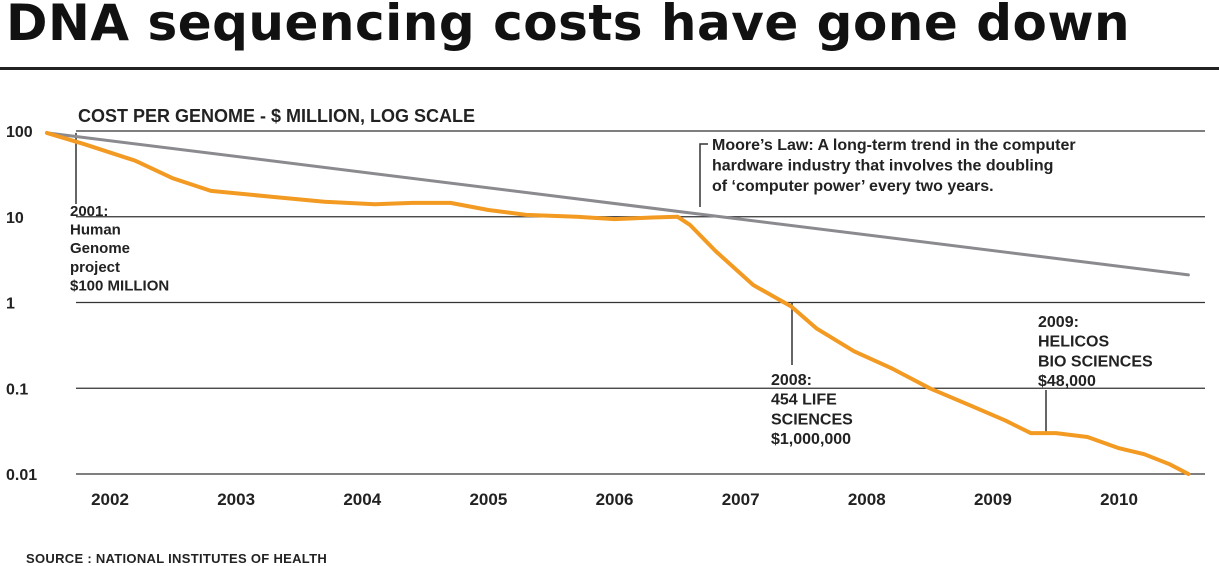  Describe the element at coordinates (703, 175) in the screenshot. I see `annotation-leader-moore` at that location.